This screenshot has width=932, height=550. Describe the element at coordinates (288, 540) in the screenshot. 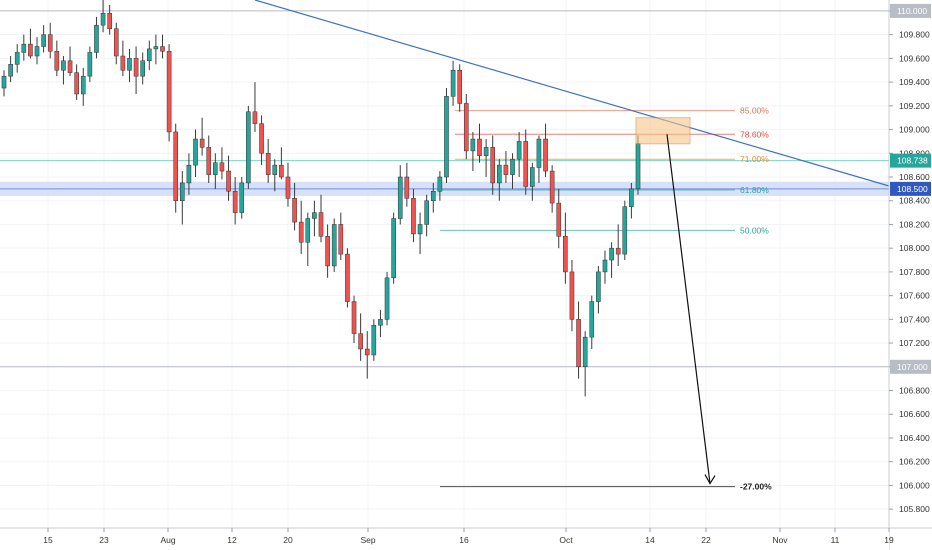

I see `x-tick-label: 20` at that location.